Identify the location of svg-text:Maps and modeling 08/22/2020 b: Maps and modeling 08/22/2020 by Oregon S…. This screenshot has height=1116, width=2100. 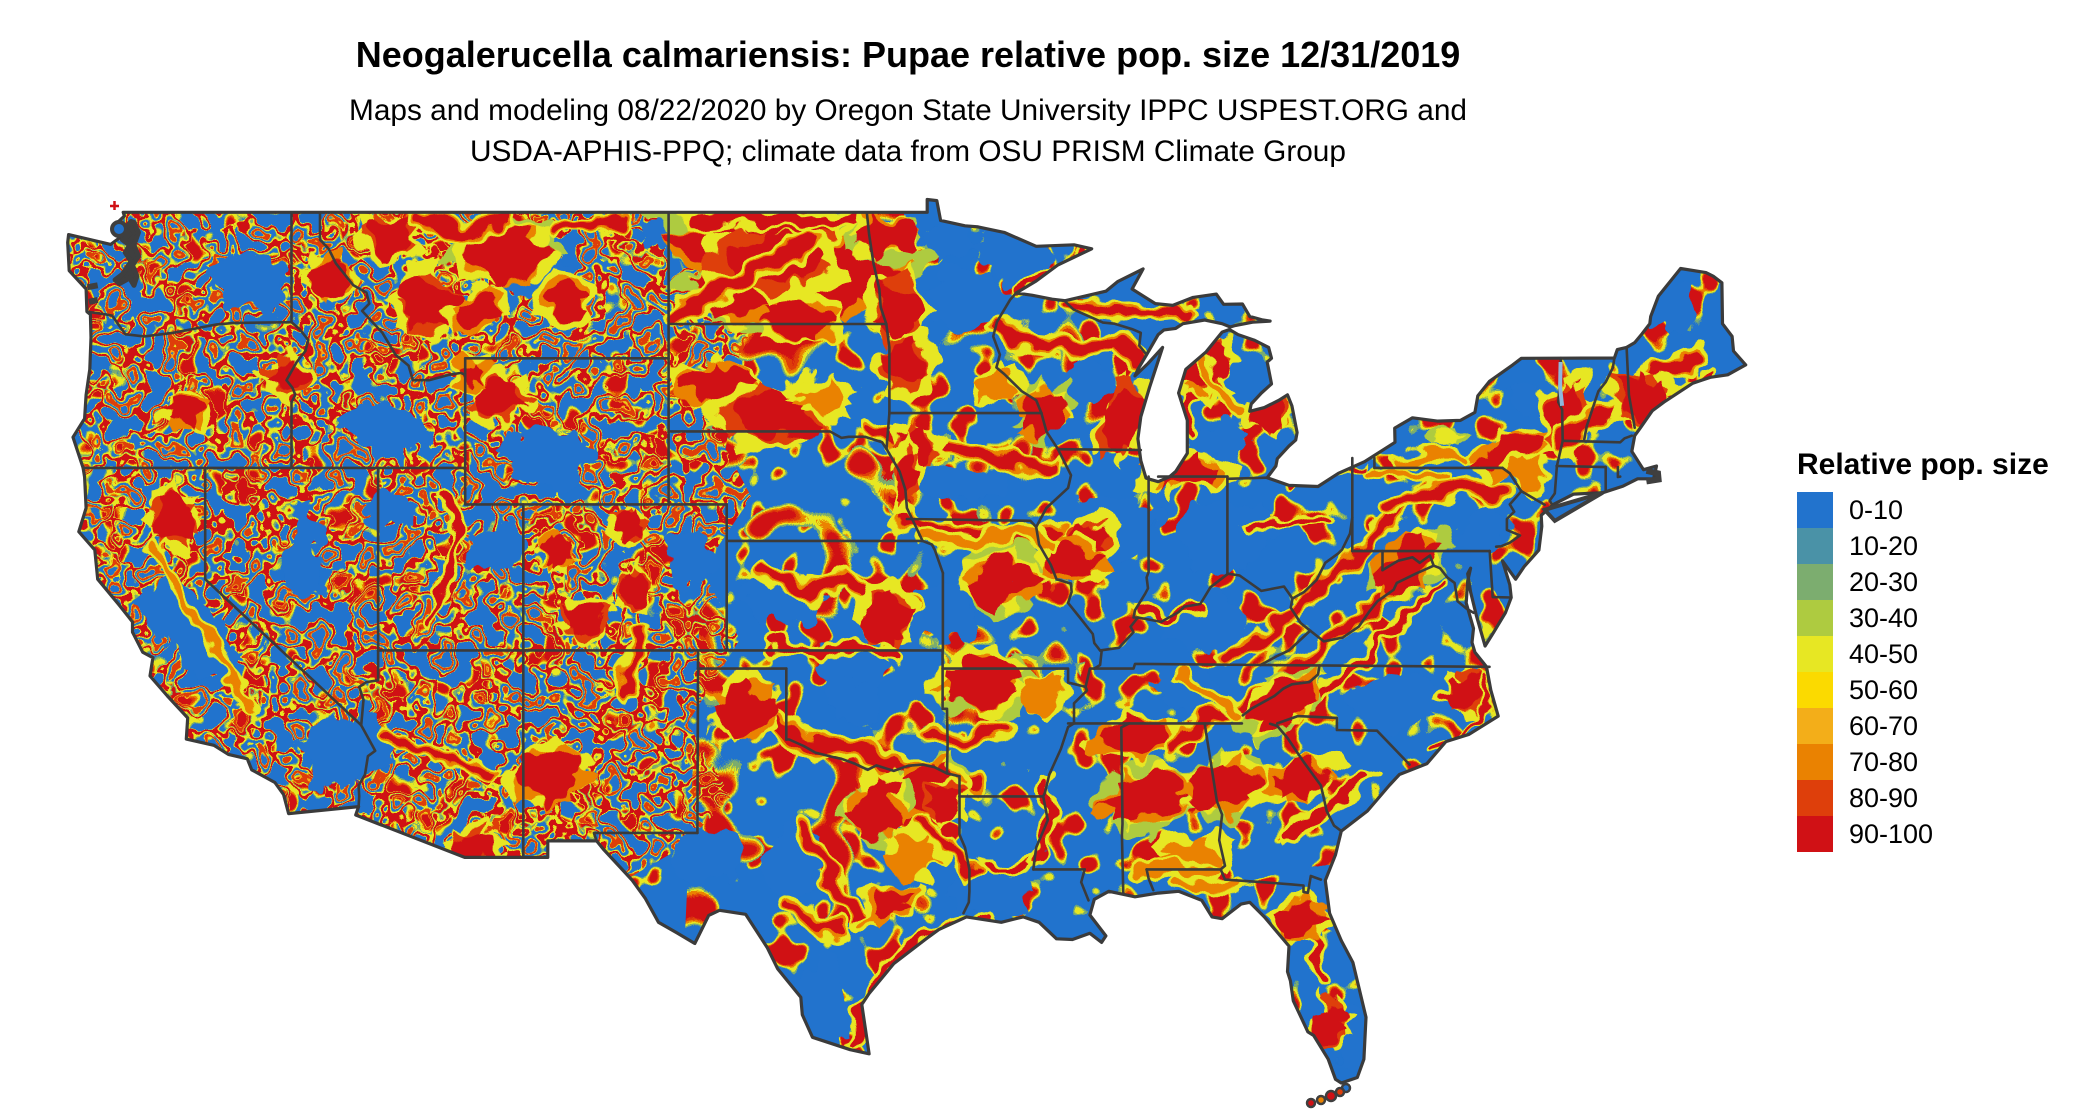
(908, 110).